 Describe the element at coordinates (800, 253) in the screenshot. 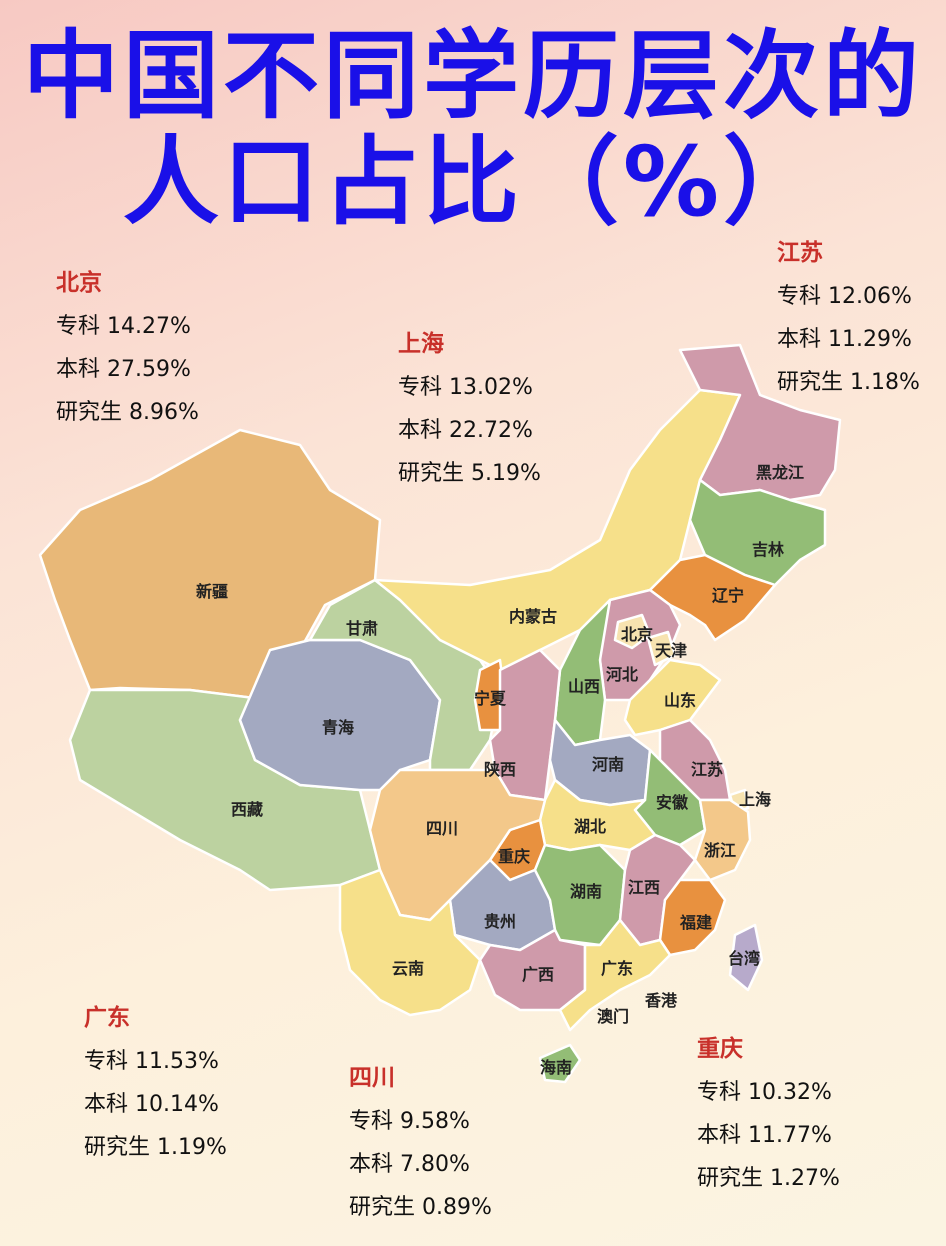

I see `stat-name-jiangsu: 江苏` at that location.